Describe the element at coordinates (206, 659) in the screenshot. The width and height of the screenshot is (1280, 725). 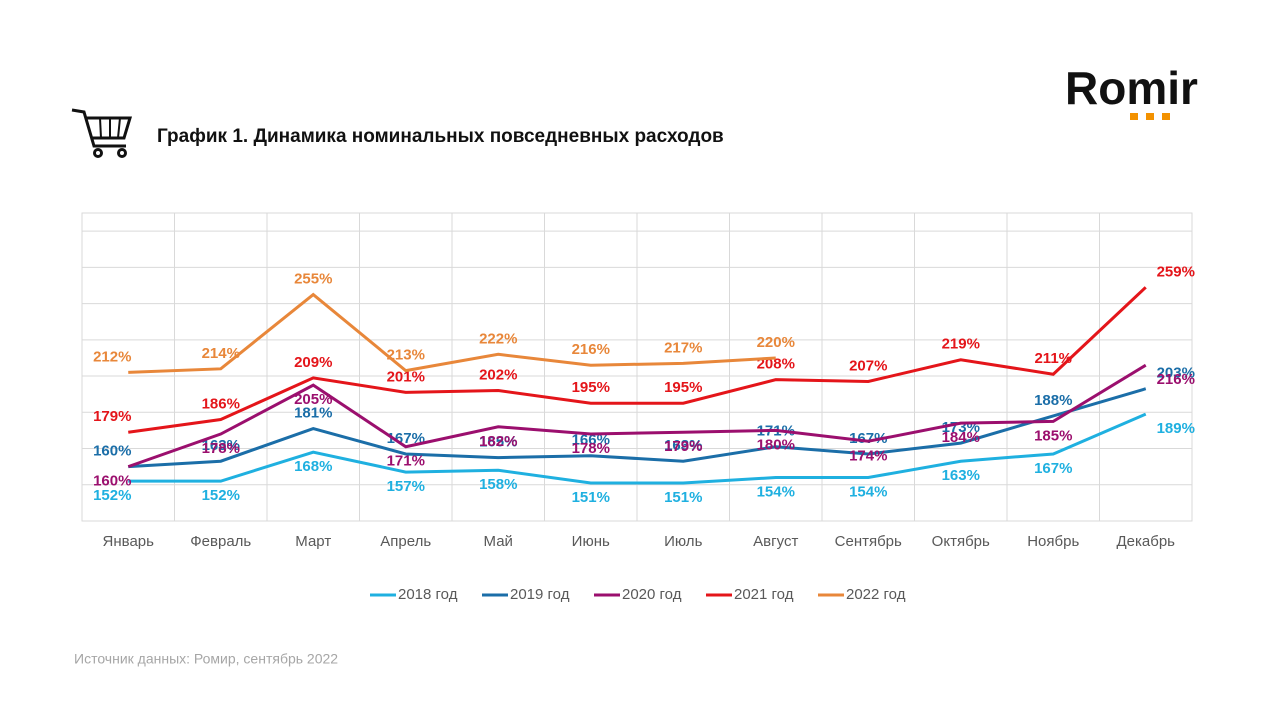
I see `source-note: Источник данных: Ромир, сентябрь 2022` at that location.